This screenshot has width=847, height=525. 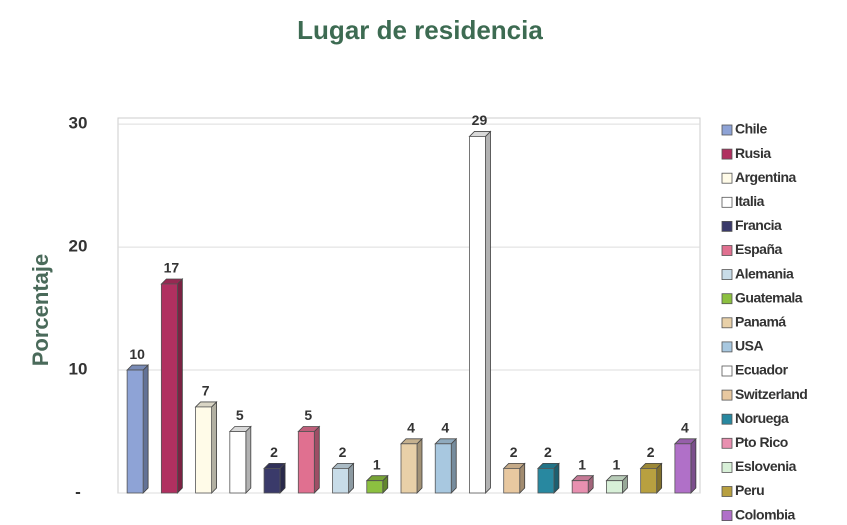 I want to click on legend-label: Guatemala, so click(x=769, y=297).